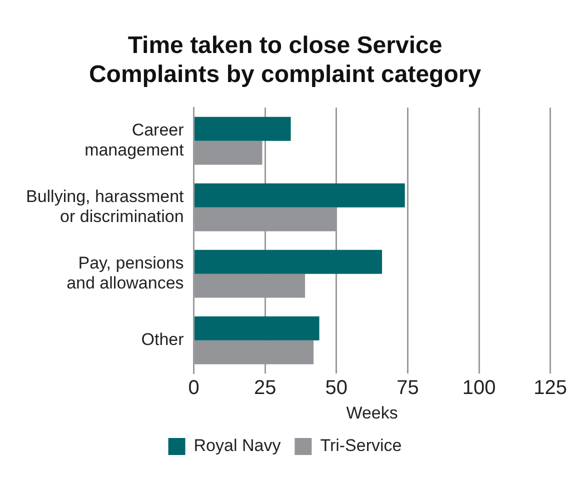 The image size is (578, 477). Describe the element at coordinates (265, 388) in the screenshot. I see `x-tick-label: 25` at that location.